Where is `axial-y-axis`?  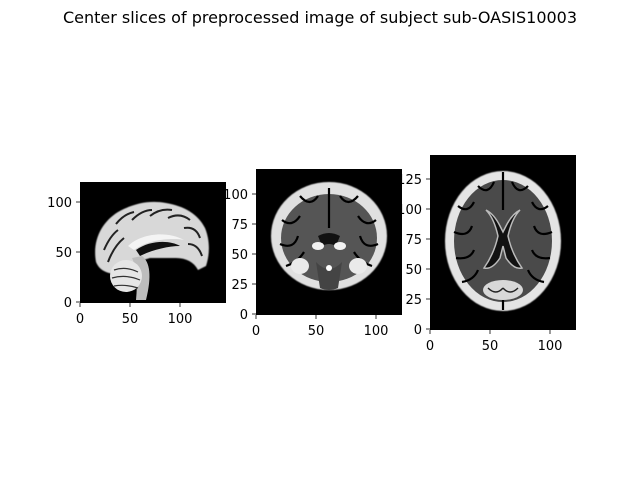 axial-y-axis is located at coordinates (428, 254).